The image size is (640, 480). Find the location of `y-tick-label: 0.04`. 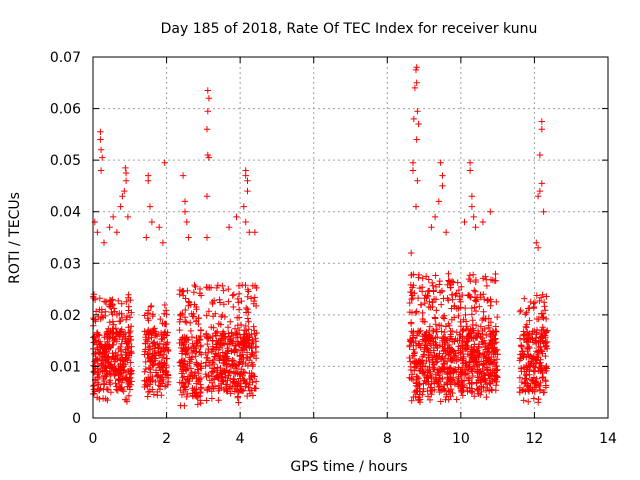

y-tick-label: 0.04 is located at coordinates (65, 213).